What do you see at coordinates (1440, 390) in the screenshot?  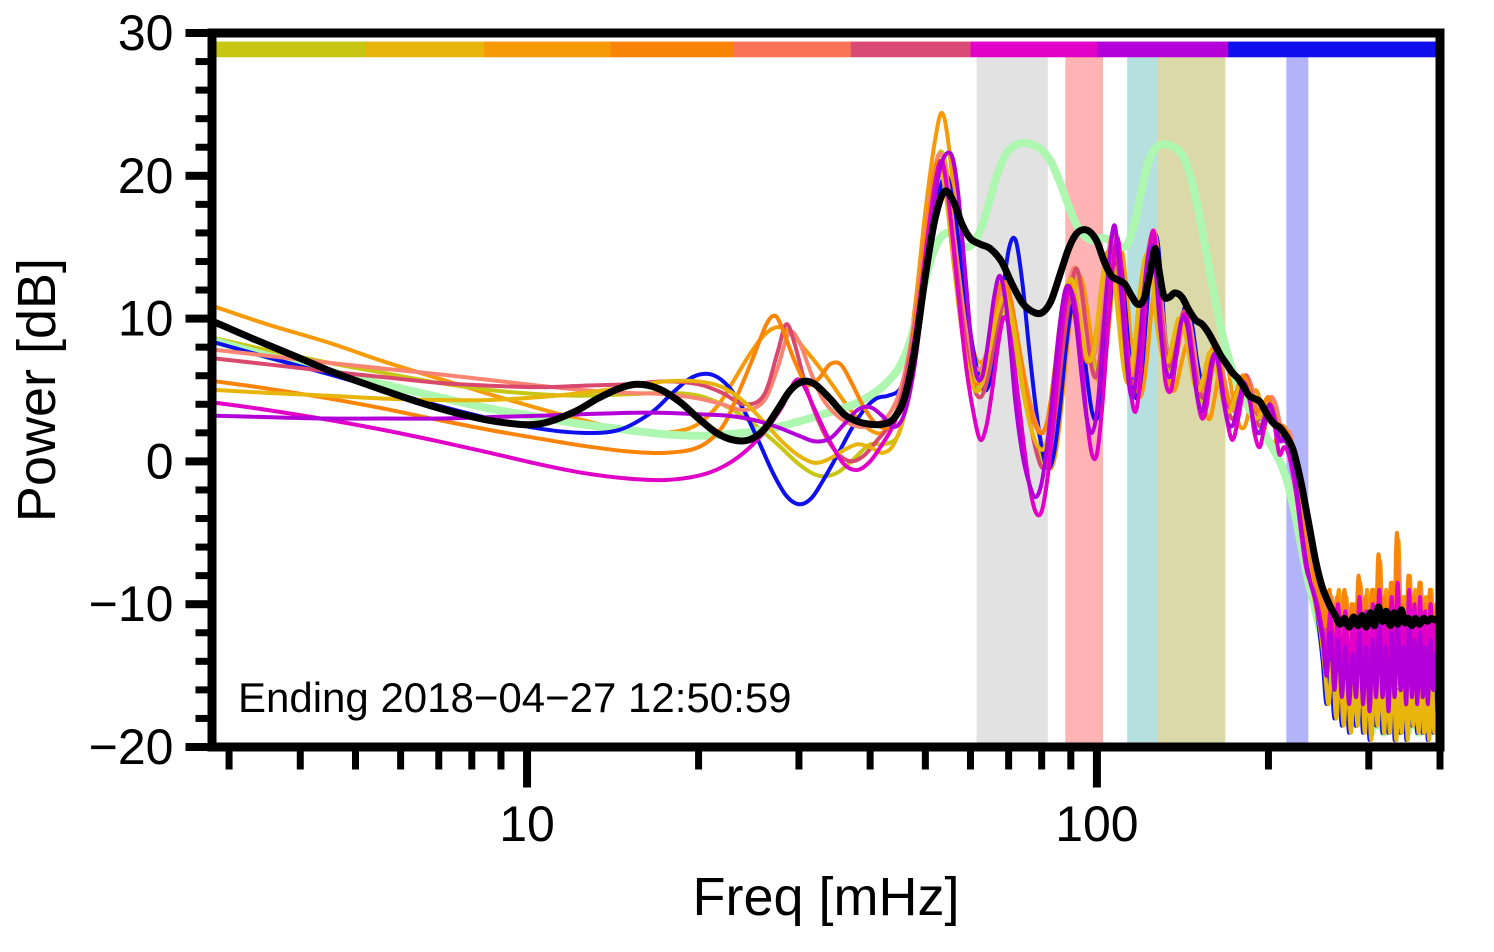 I see `axis-right-spine` at bounding box center [1440, 390].